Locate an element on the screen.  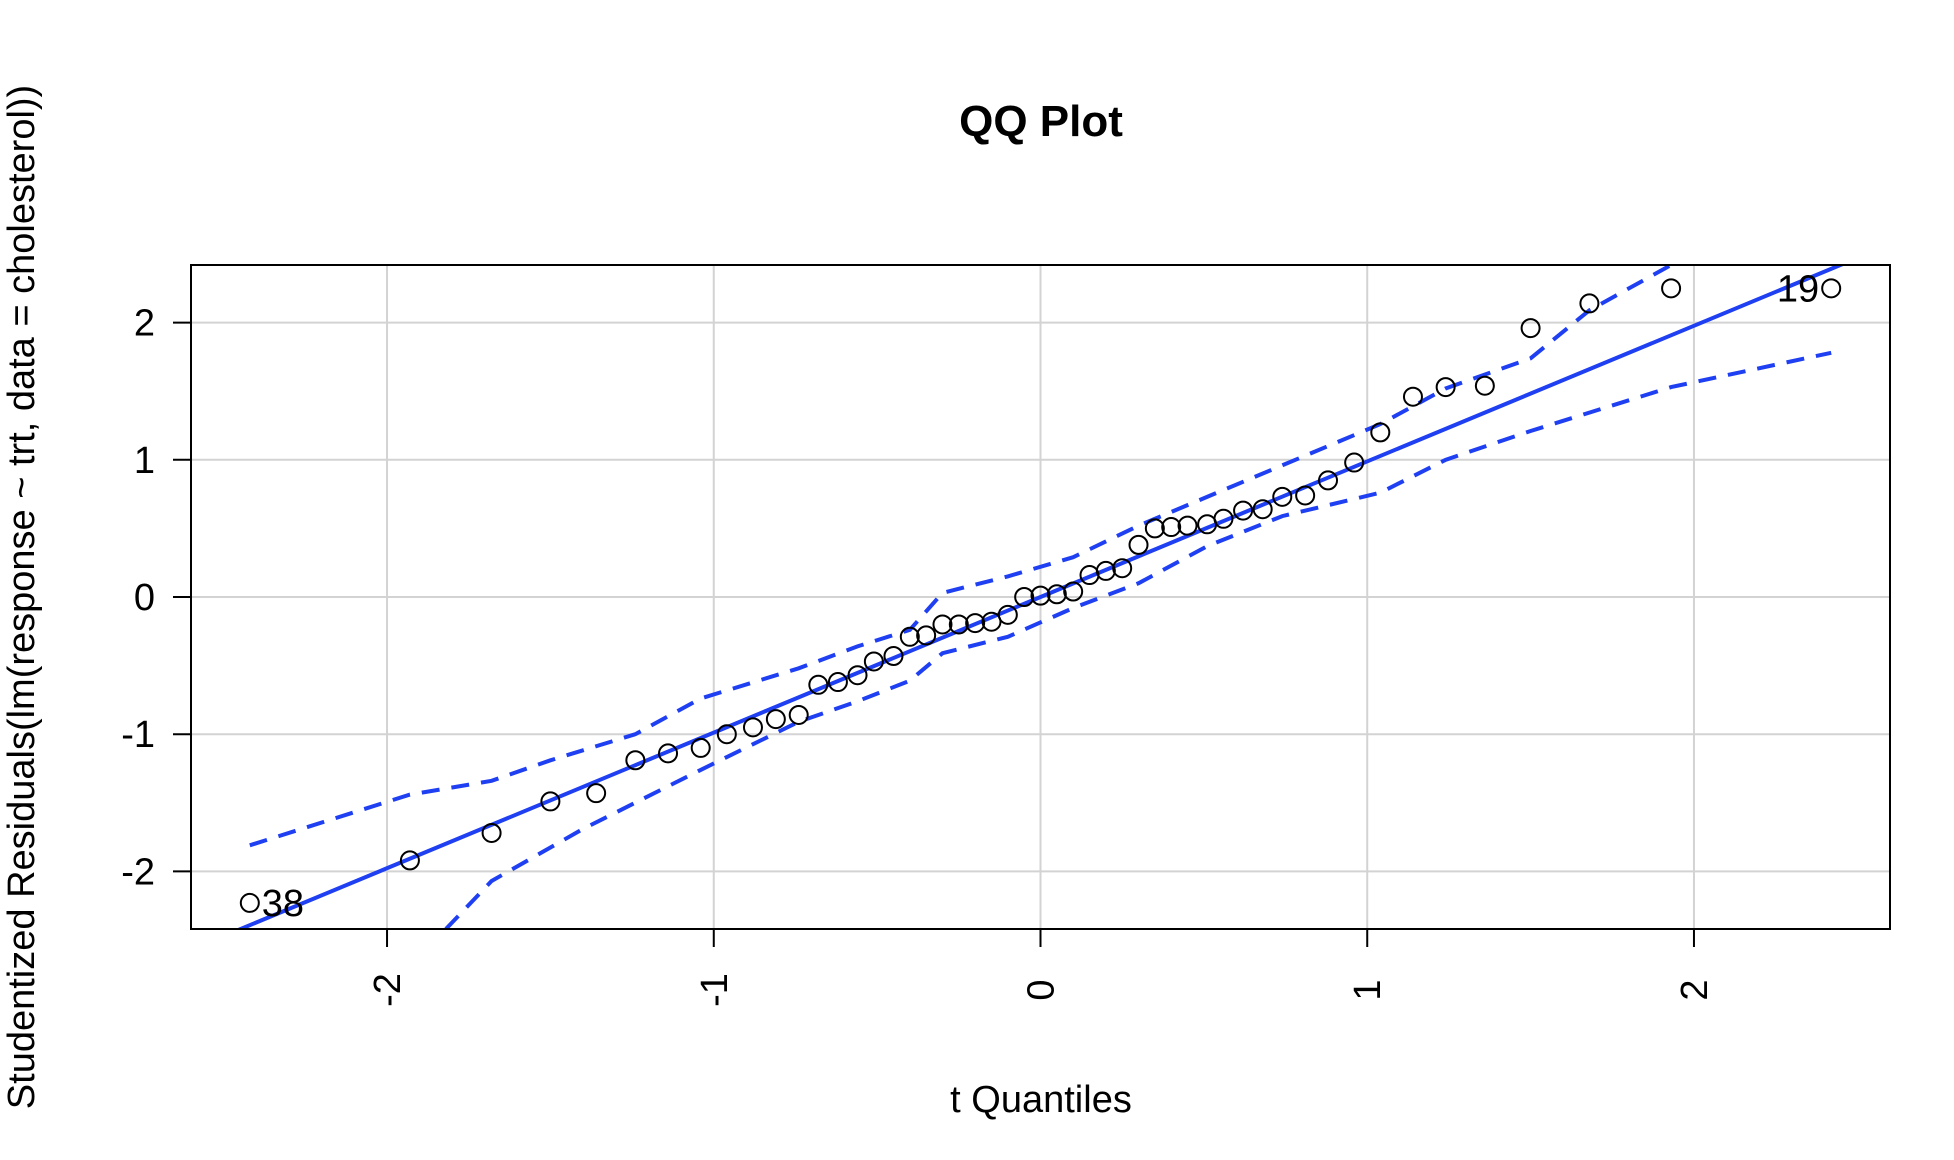
y-tick-label: 0 is located at coordinates (144, 598).